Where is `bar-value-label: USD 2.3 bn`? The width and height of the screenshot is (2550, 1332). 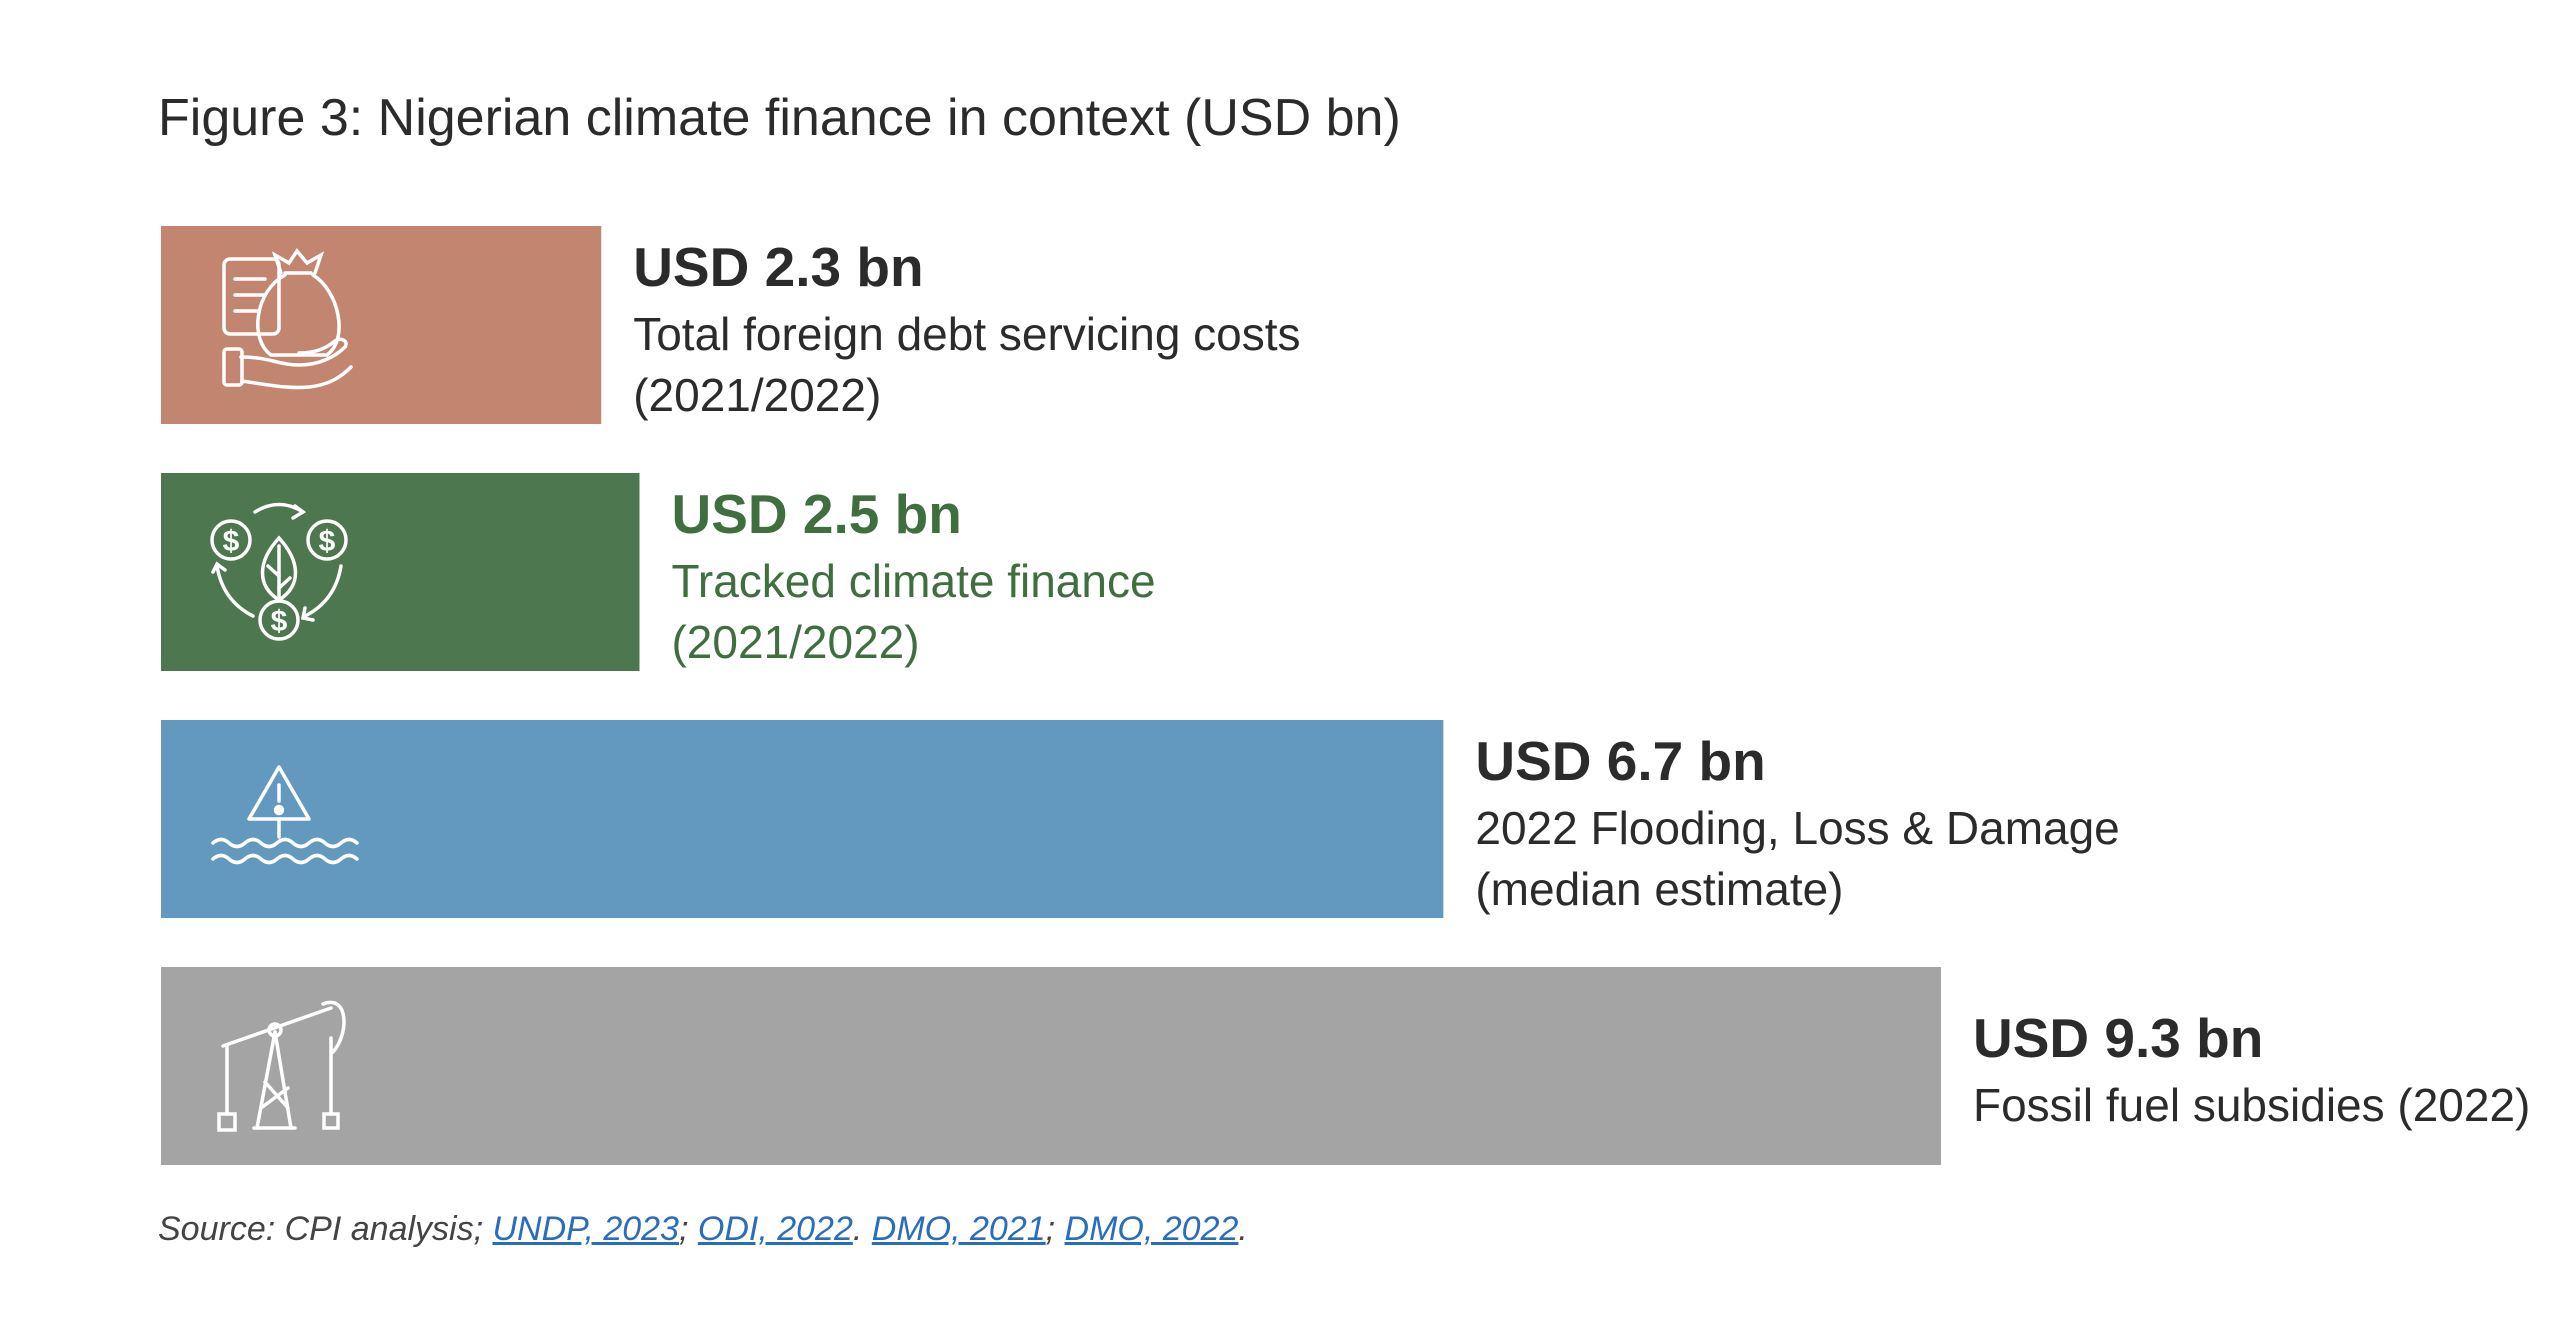
bar-value-label: USD 2.3 bn is located at coordinates (778, 267).